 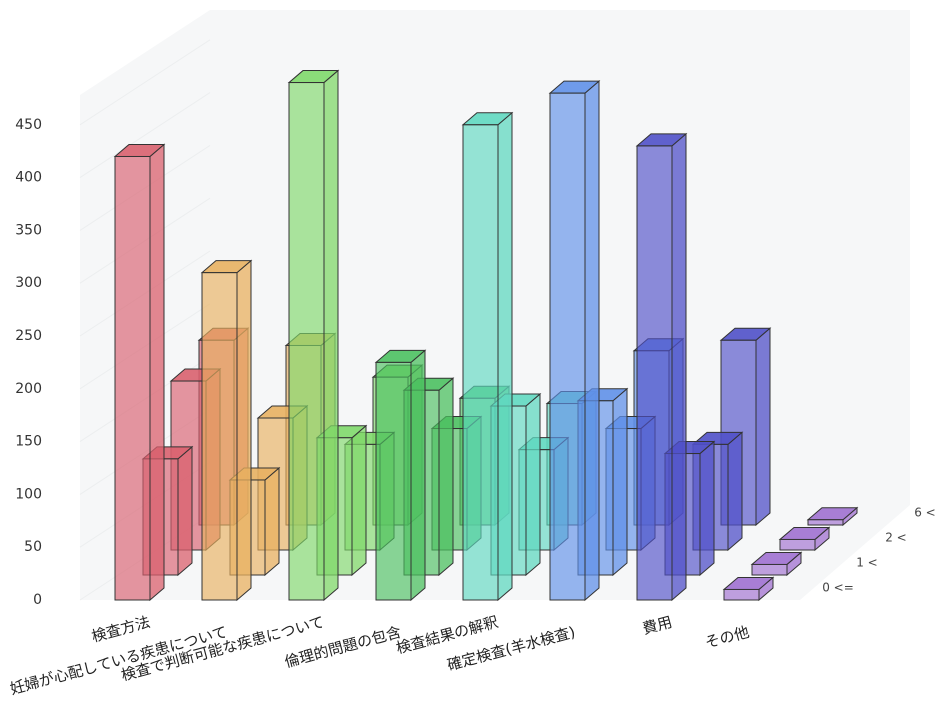 What do you see at coordinates (28, 283) in the screenshot?
I see `y-tick-label: 300` at bounding box center [28, 283].